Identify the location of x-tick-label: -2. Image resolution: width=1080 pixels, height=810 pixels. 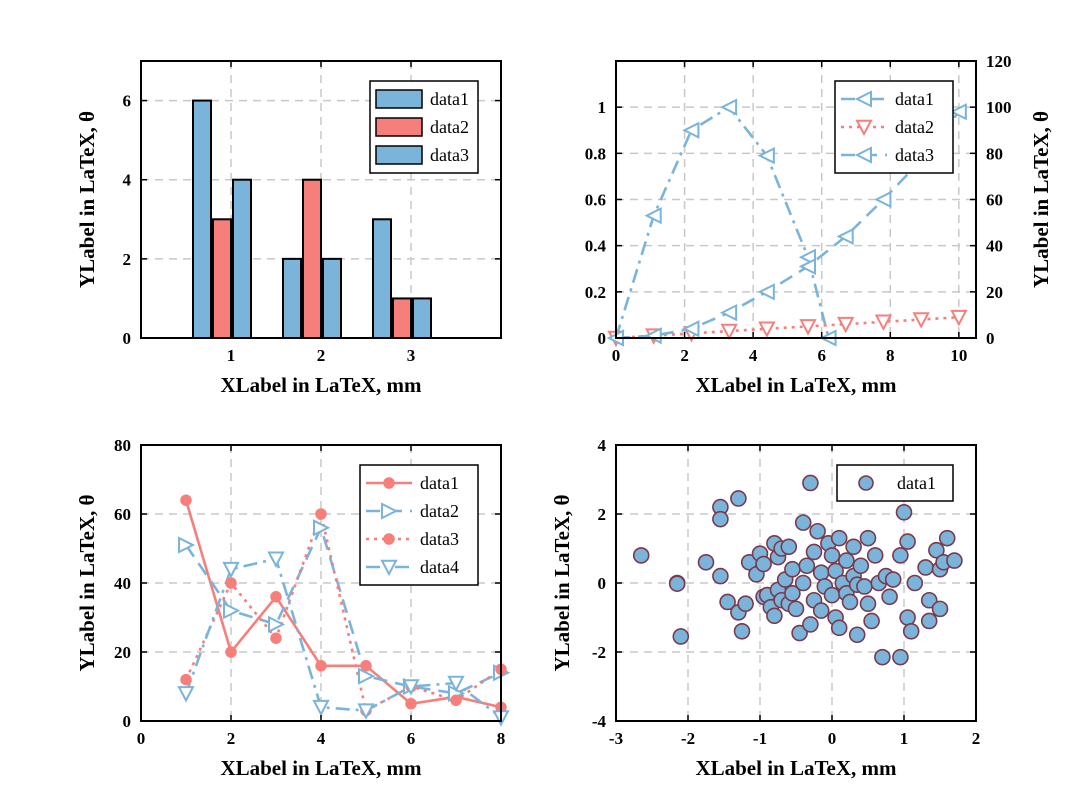
(688, 738).